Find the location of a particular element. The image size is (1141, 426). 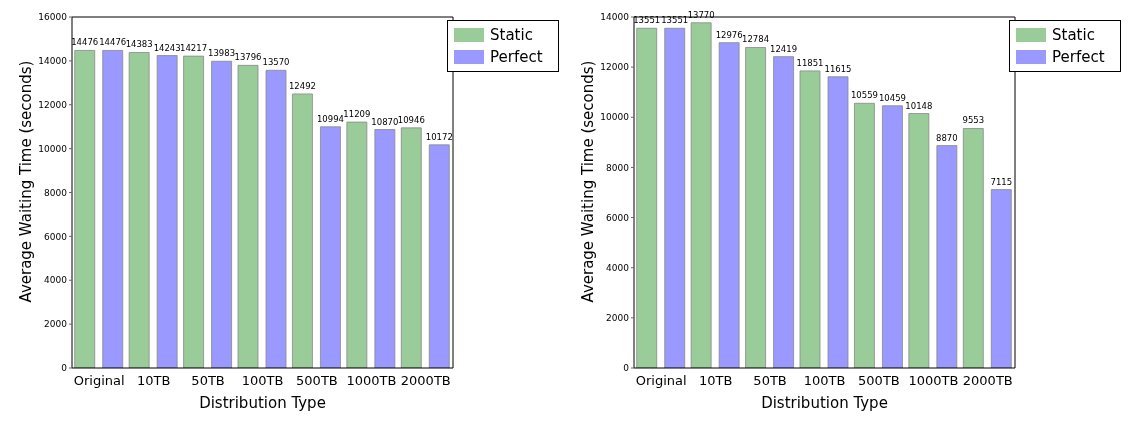

data-label: 12492 is located at coordinates (302, 85).